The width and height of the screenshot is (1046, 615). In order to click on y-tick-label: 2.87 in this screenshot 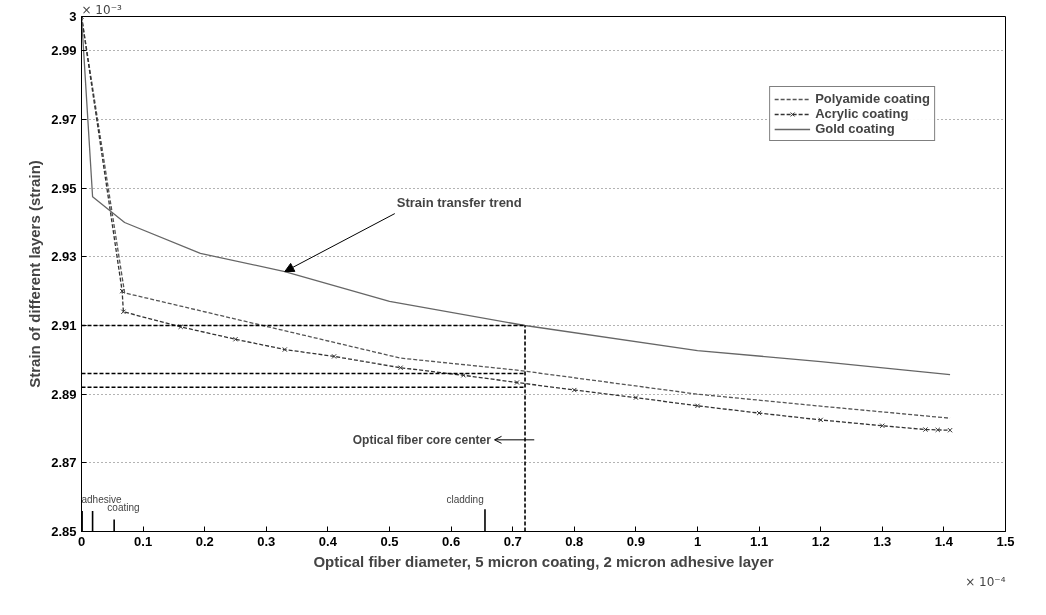, I will do `click(64, 463)`.